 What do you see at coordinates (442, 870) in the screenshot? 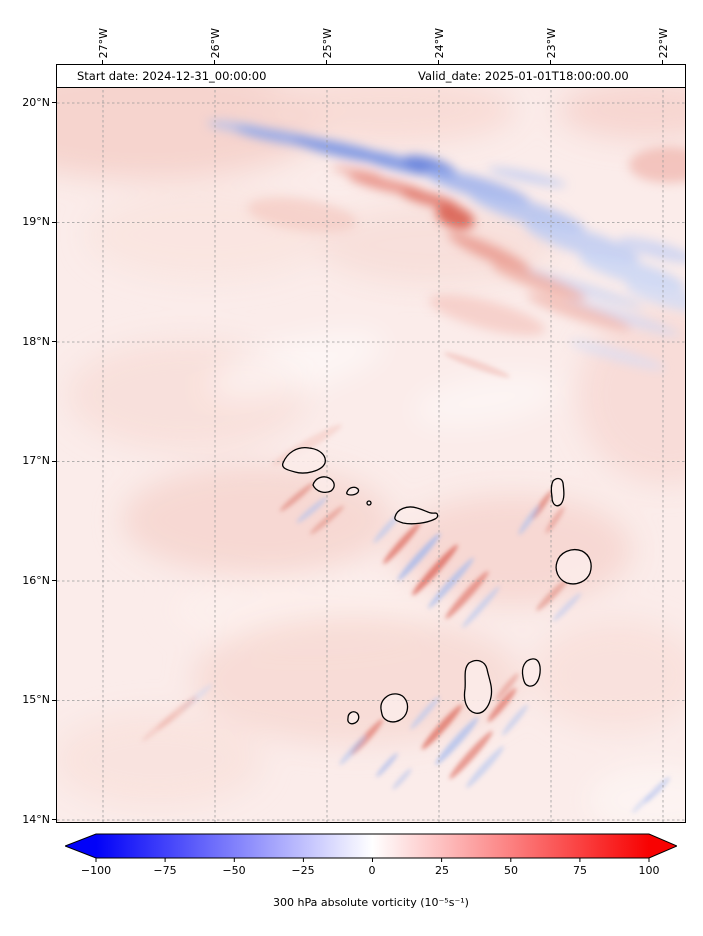
I see `colorbar-tick-label: 25` at bounding box center [442, 870].